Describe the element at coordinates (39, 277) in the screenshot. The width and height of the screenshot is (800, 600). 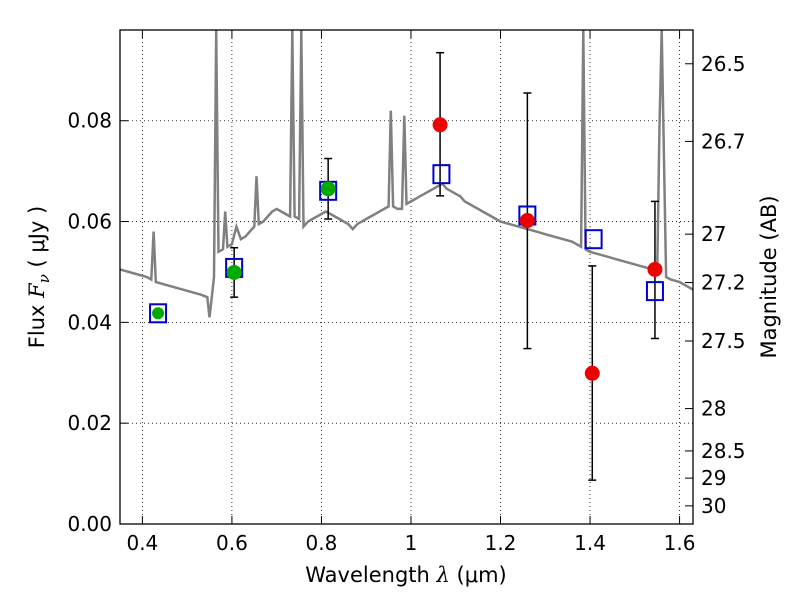
I see `y-axis-label: Flux Fν ( μJy )` at that location.